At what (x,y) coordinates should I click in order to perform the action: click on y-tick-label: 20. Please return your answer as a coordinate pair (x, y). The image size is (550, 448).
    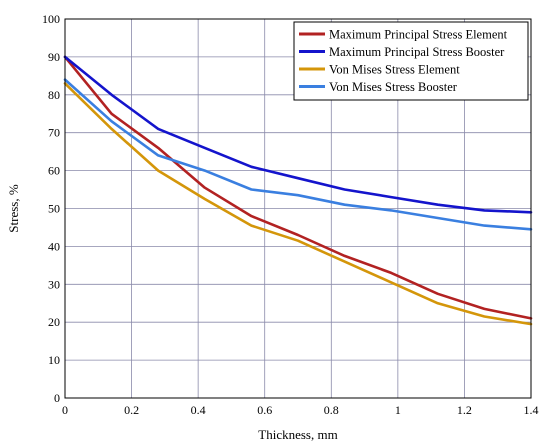
    Looking at the image, I should click on (54, 322).